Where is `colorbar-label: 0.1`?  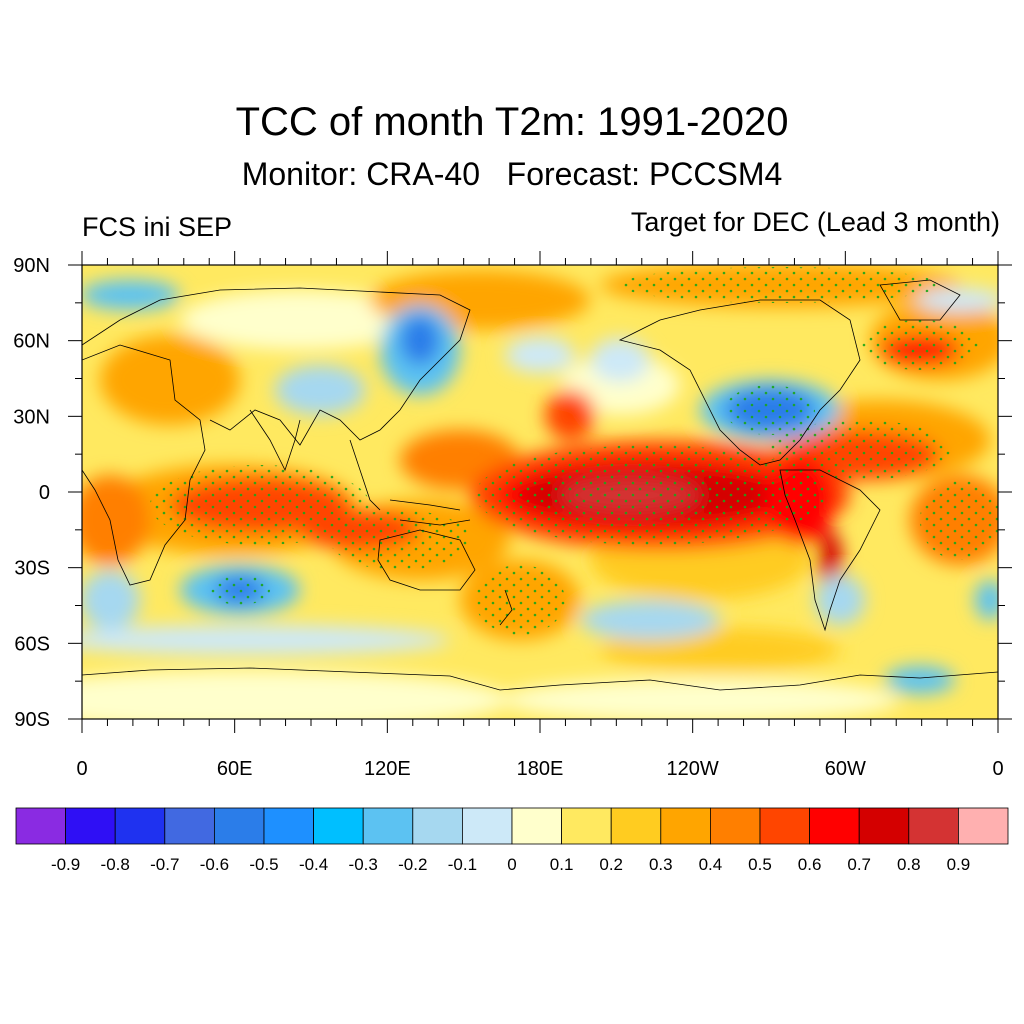 colorbar-label: 0.1 is located at coordinates (562, 864).